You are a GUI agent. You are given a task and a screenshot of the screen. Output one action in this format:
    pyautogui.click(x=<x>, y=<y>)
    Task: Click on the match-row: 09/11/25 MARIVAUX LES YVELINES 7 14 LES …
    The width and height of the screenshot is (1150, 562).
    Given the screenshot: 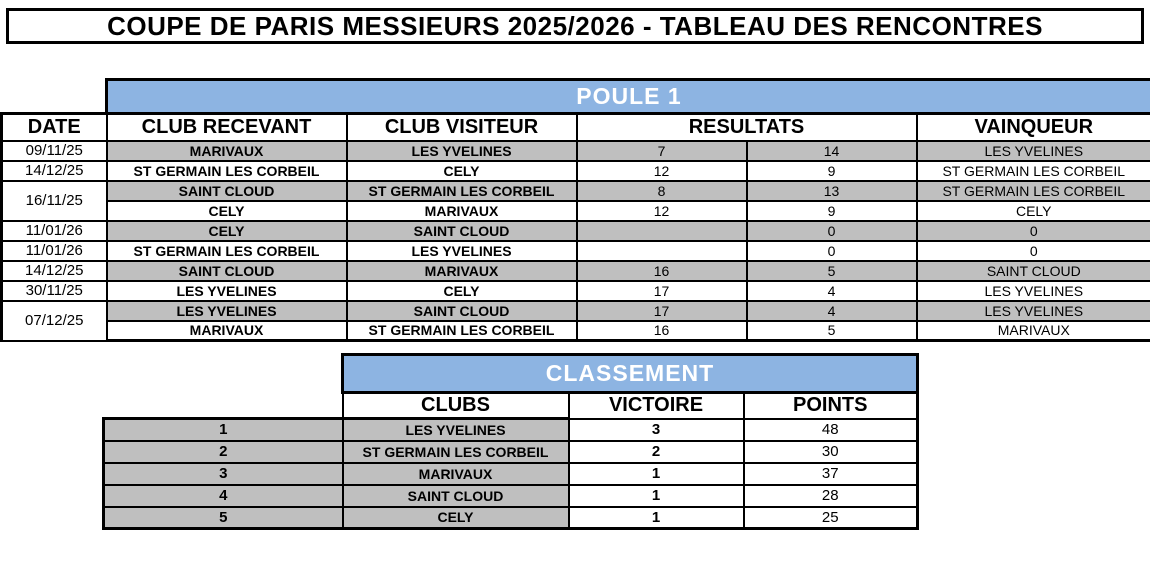 What is the action you would take?
    pyautogui.click(x=575, y=150)
    